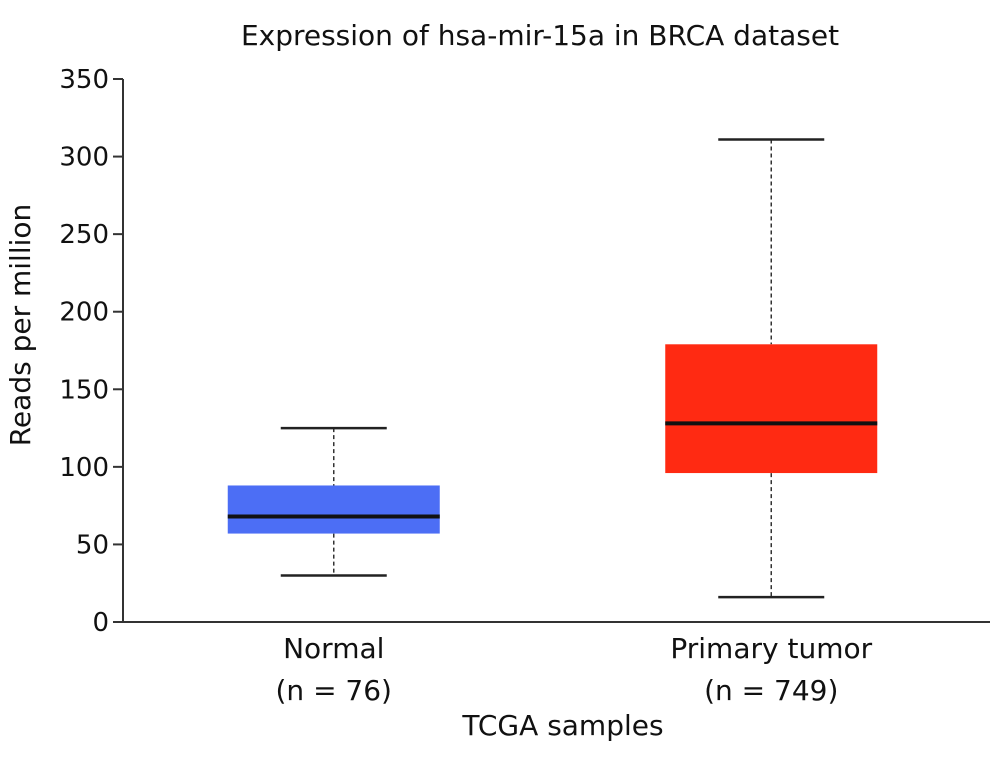  I want to click on y-tick-label: 200, so click(84, 313).